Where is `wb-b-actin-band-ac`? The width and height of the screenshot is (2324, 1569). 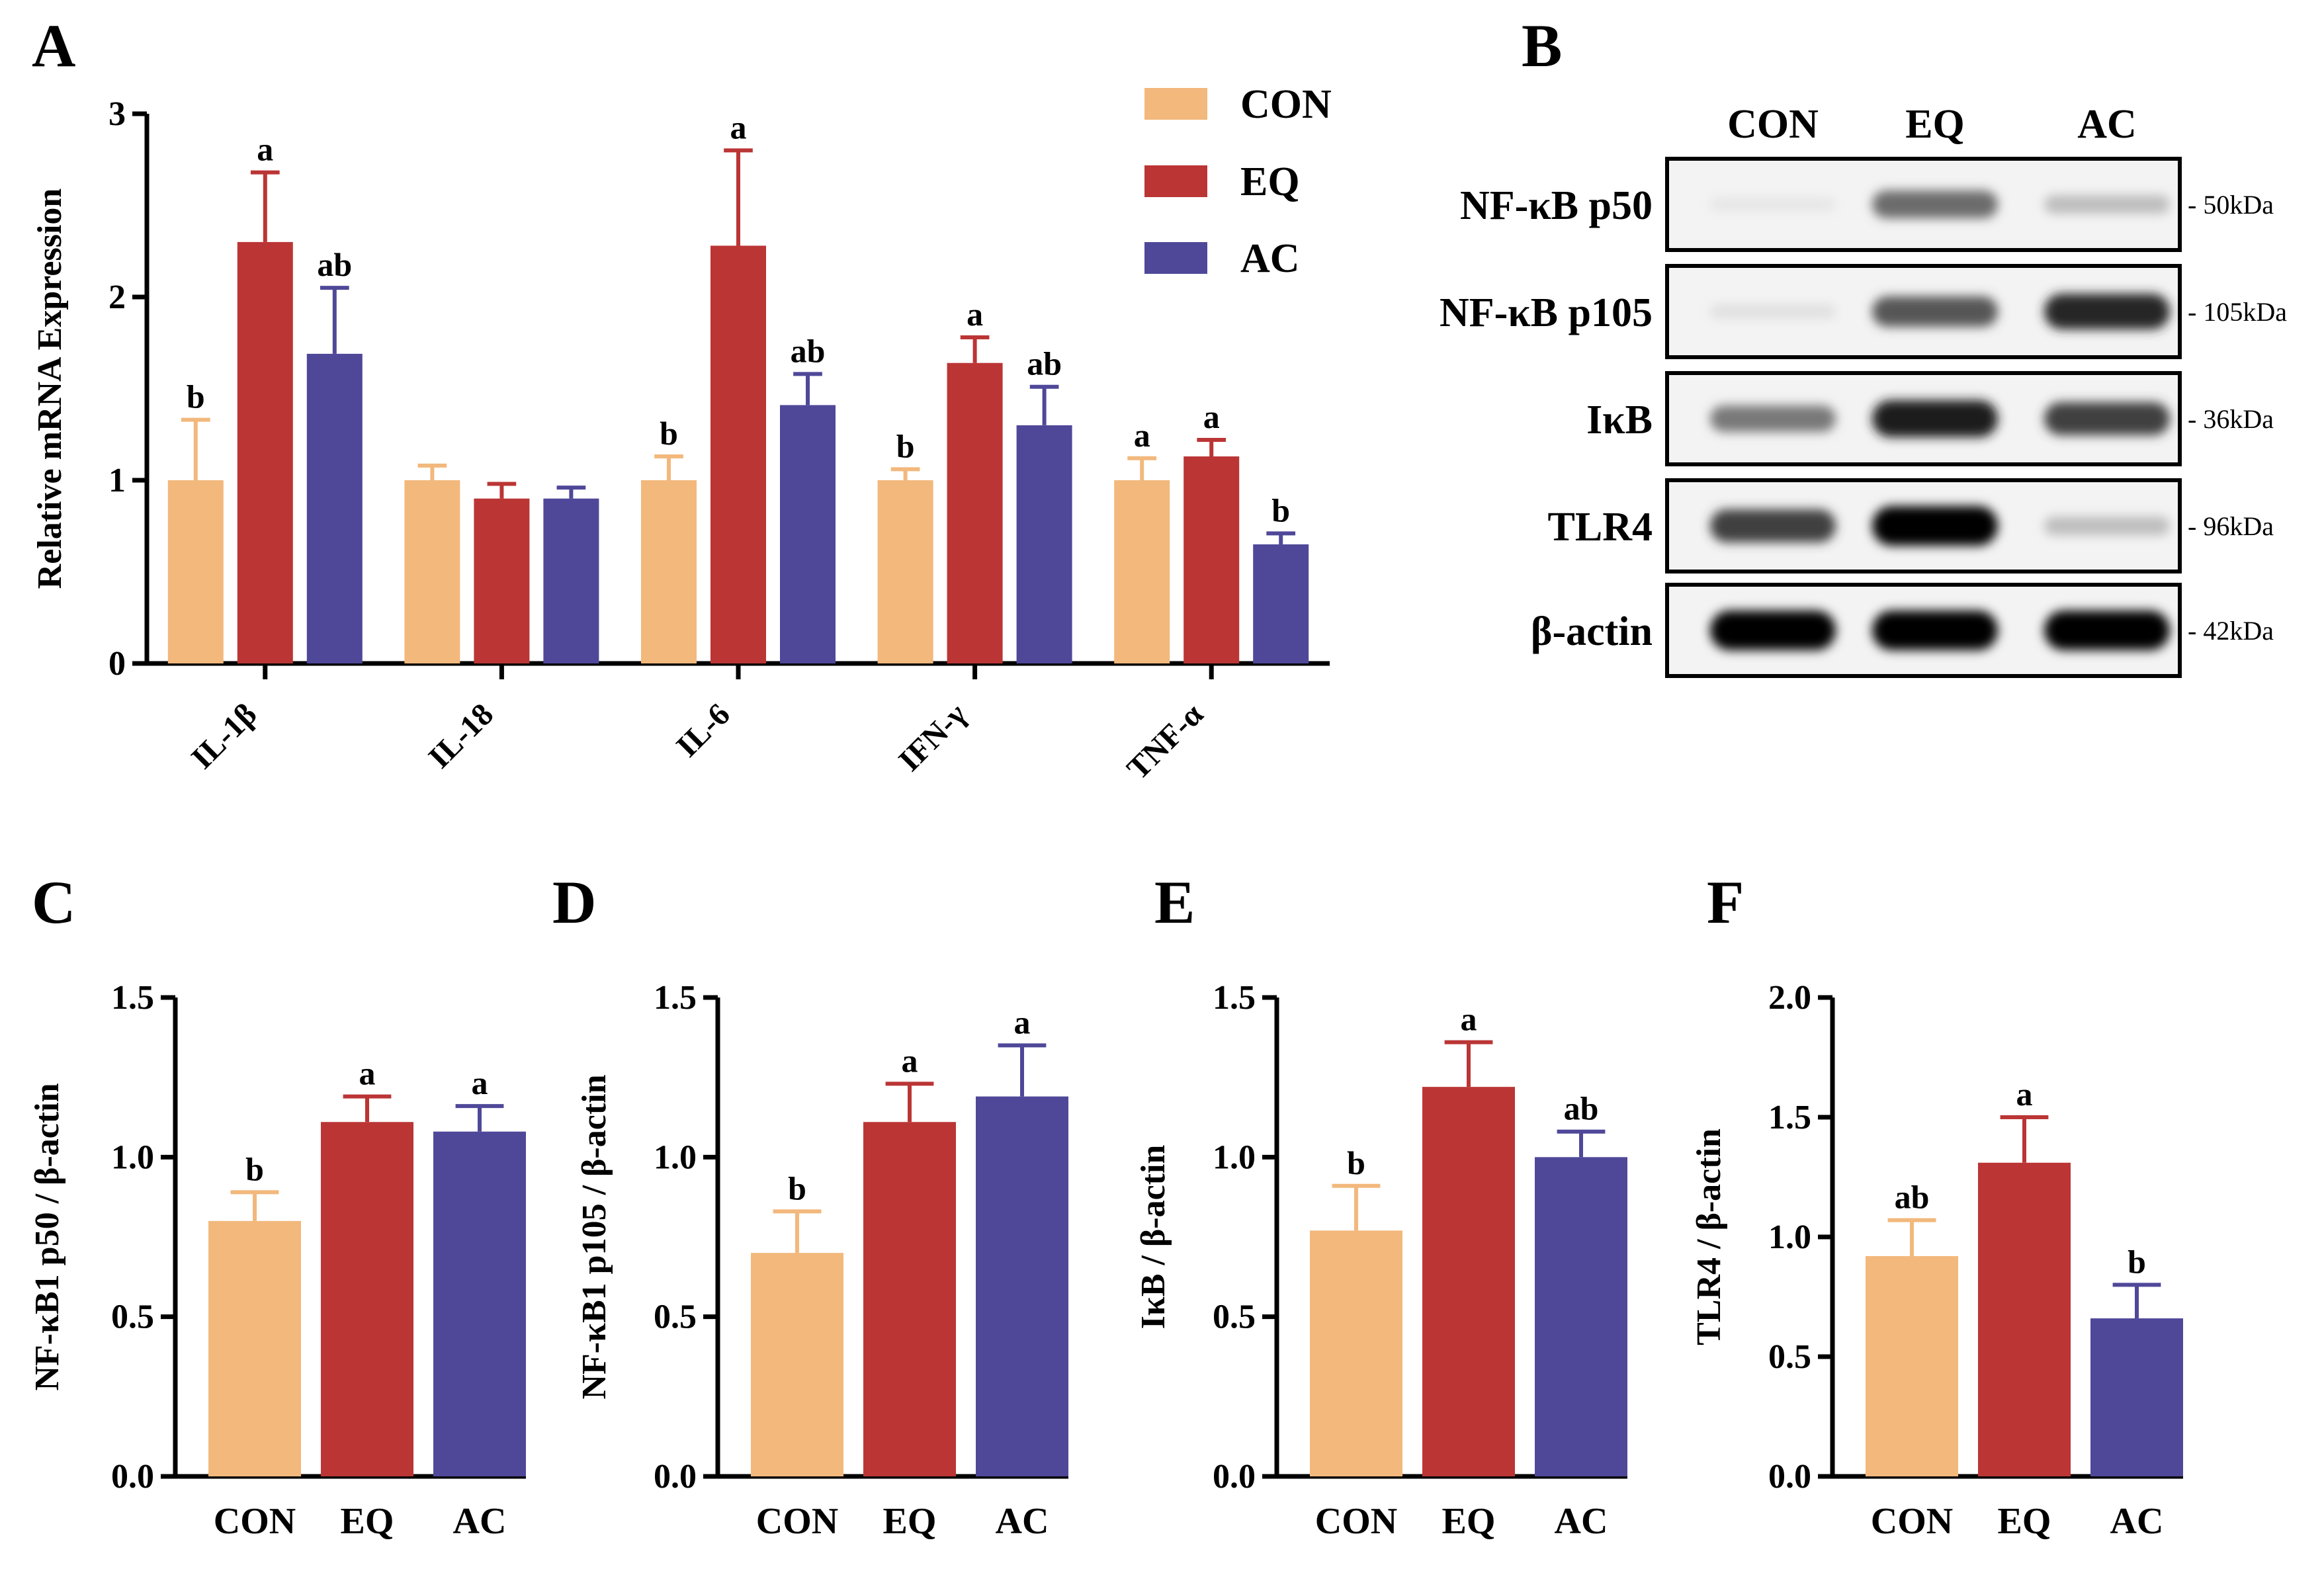 wb-b-actin-band-ac is located at coordinates (2107, 630).